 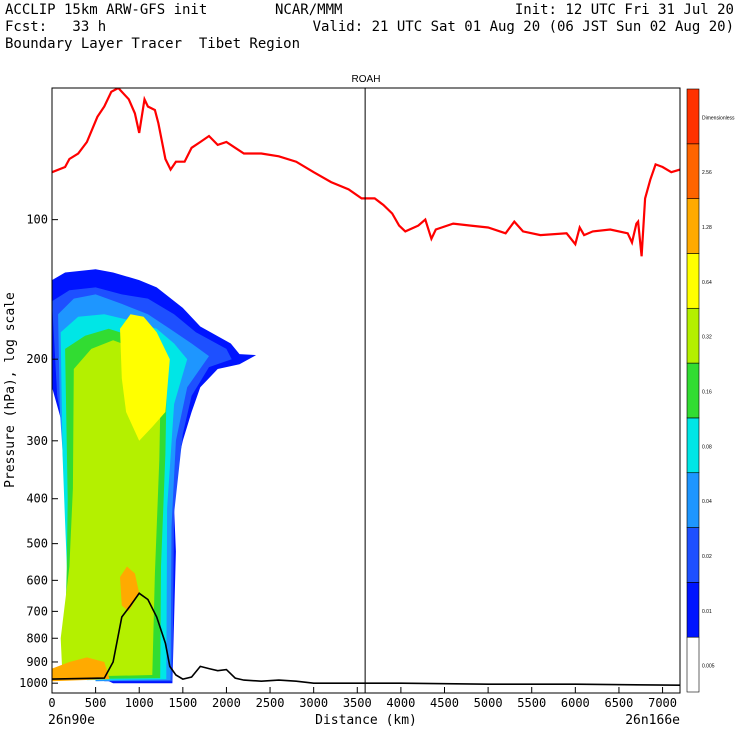 What do you see at coordinates (444, 703) in the screenshot?
I see `x-tick-label: 4500` at bounding box center [444, 703].